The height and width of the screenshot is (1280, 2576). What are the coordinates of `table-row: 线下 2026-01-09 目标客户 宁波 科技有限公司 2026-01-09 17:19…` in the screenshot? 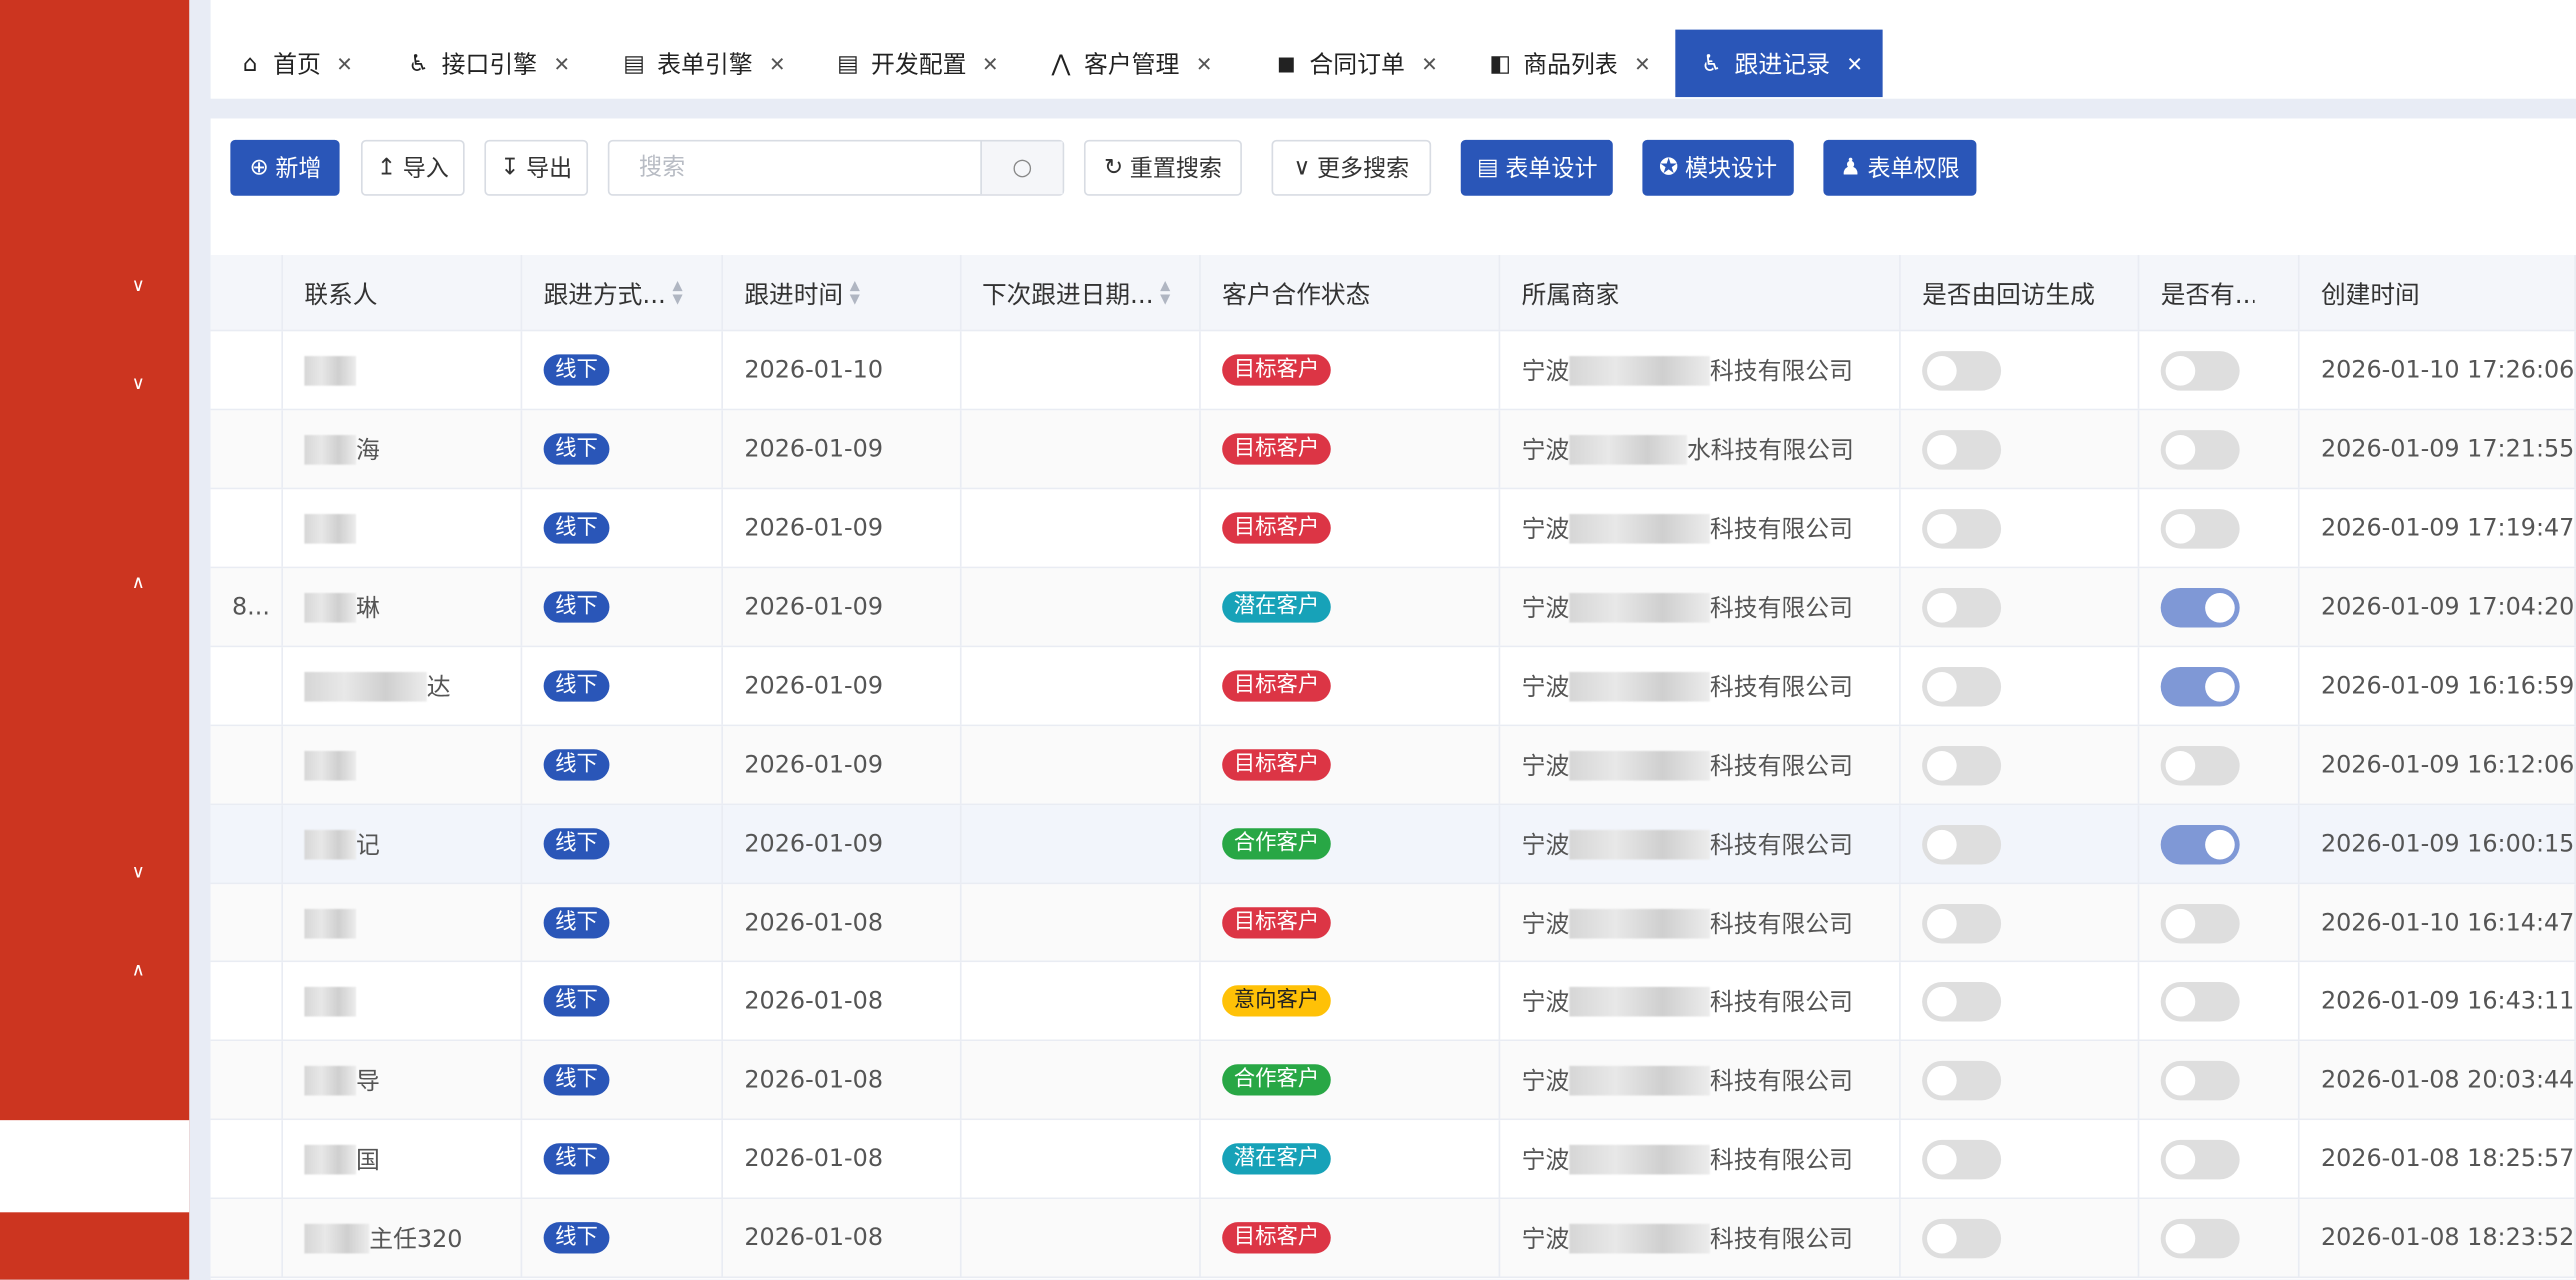 It's located at (1393, 529).